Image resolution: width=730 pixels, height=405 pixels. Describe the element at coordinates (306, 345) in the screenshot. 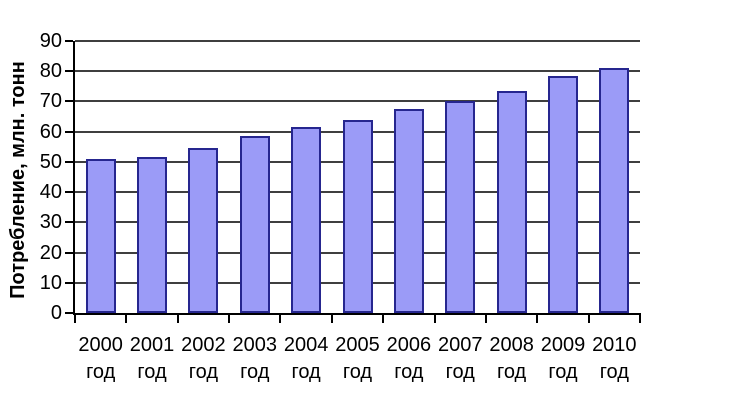

I see `x-label-year: 2004` at that location.